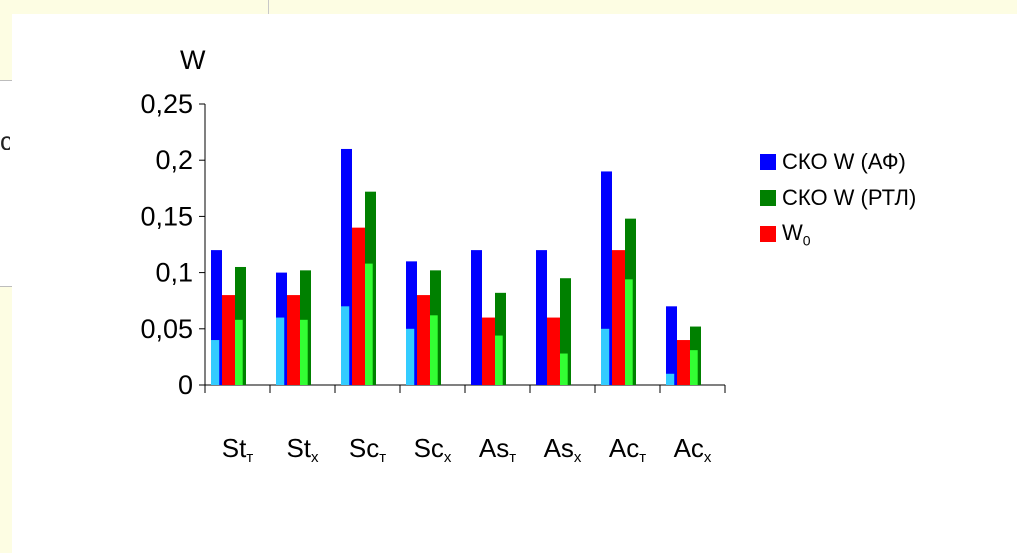 This screenshot has height=553, width=1017. I want to click on legend-item: W0, so click(838, 234).